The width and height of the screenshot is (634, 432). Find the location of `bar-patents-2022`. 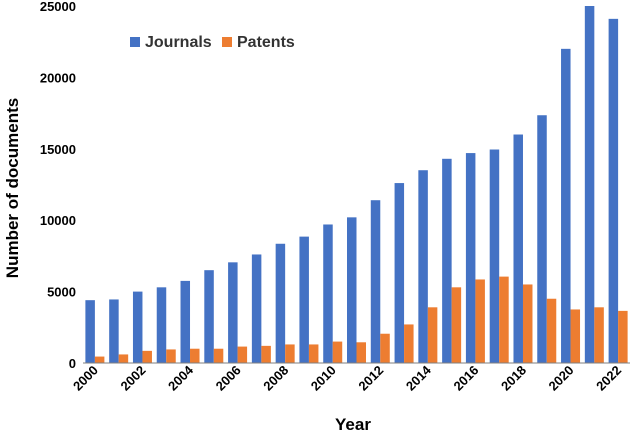

bar-patents-2022 is located at coordinates (623, 336).